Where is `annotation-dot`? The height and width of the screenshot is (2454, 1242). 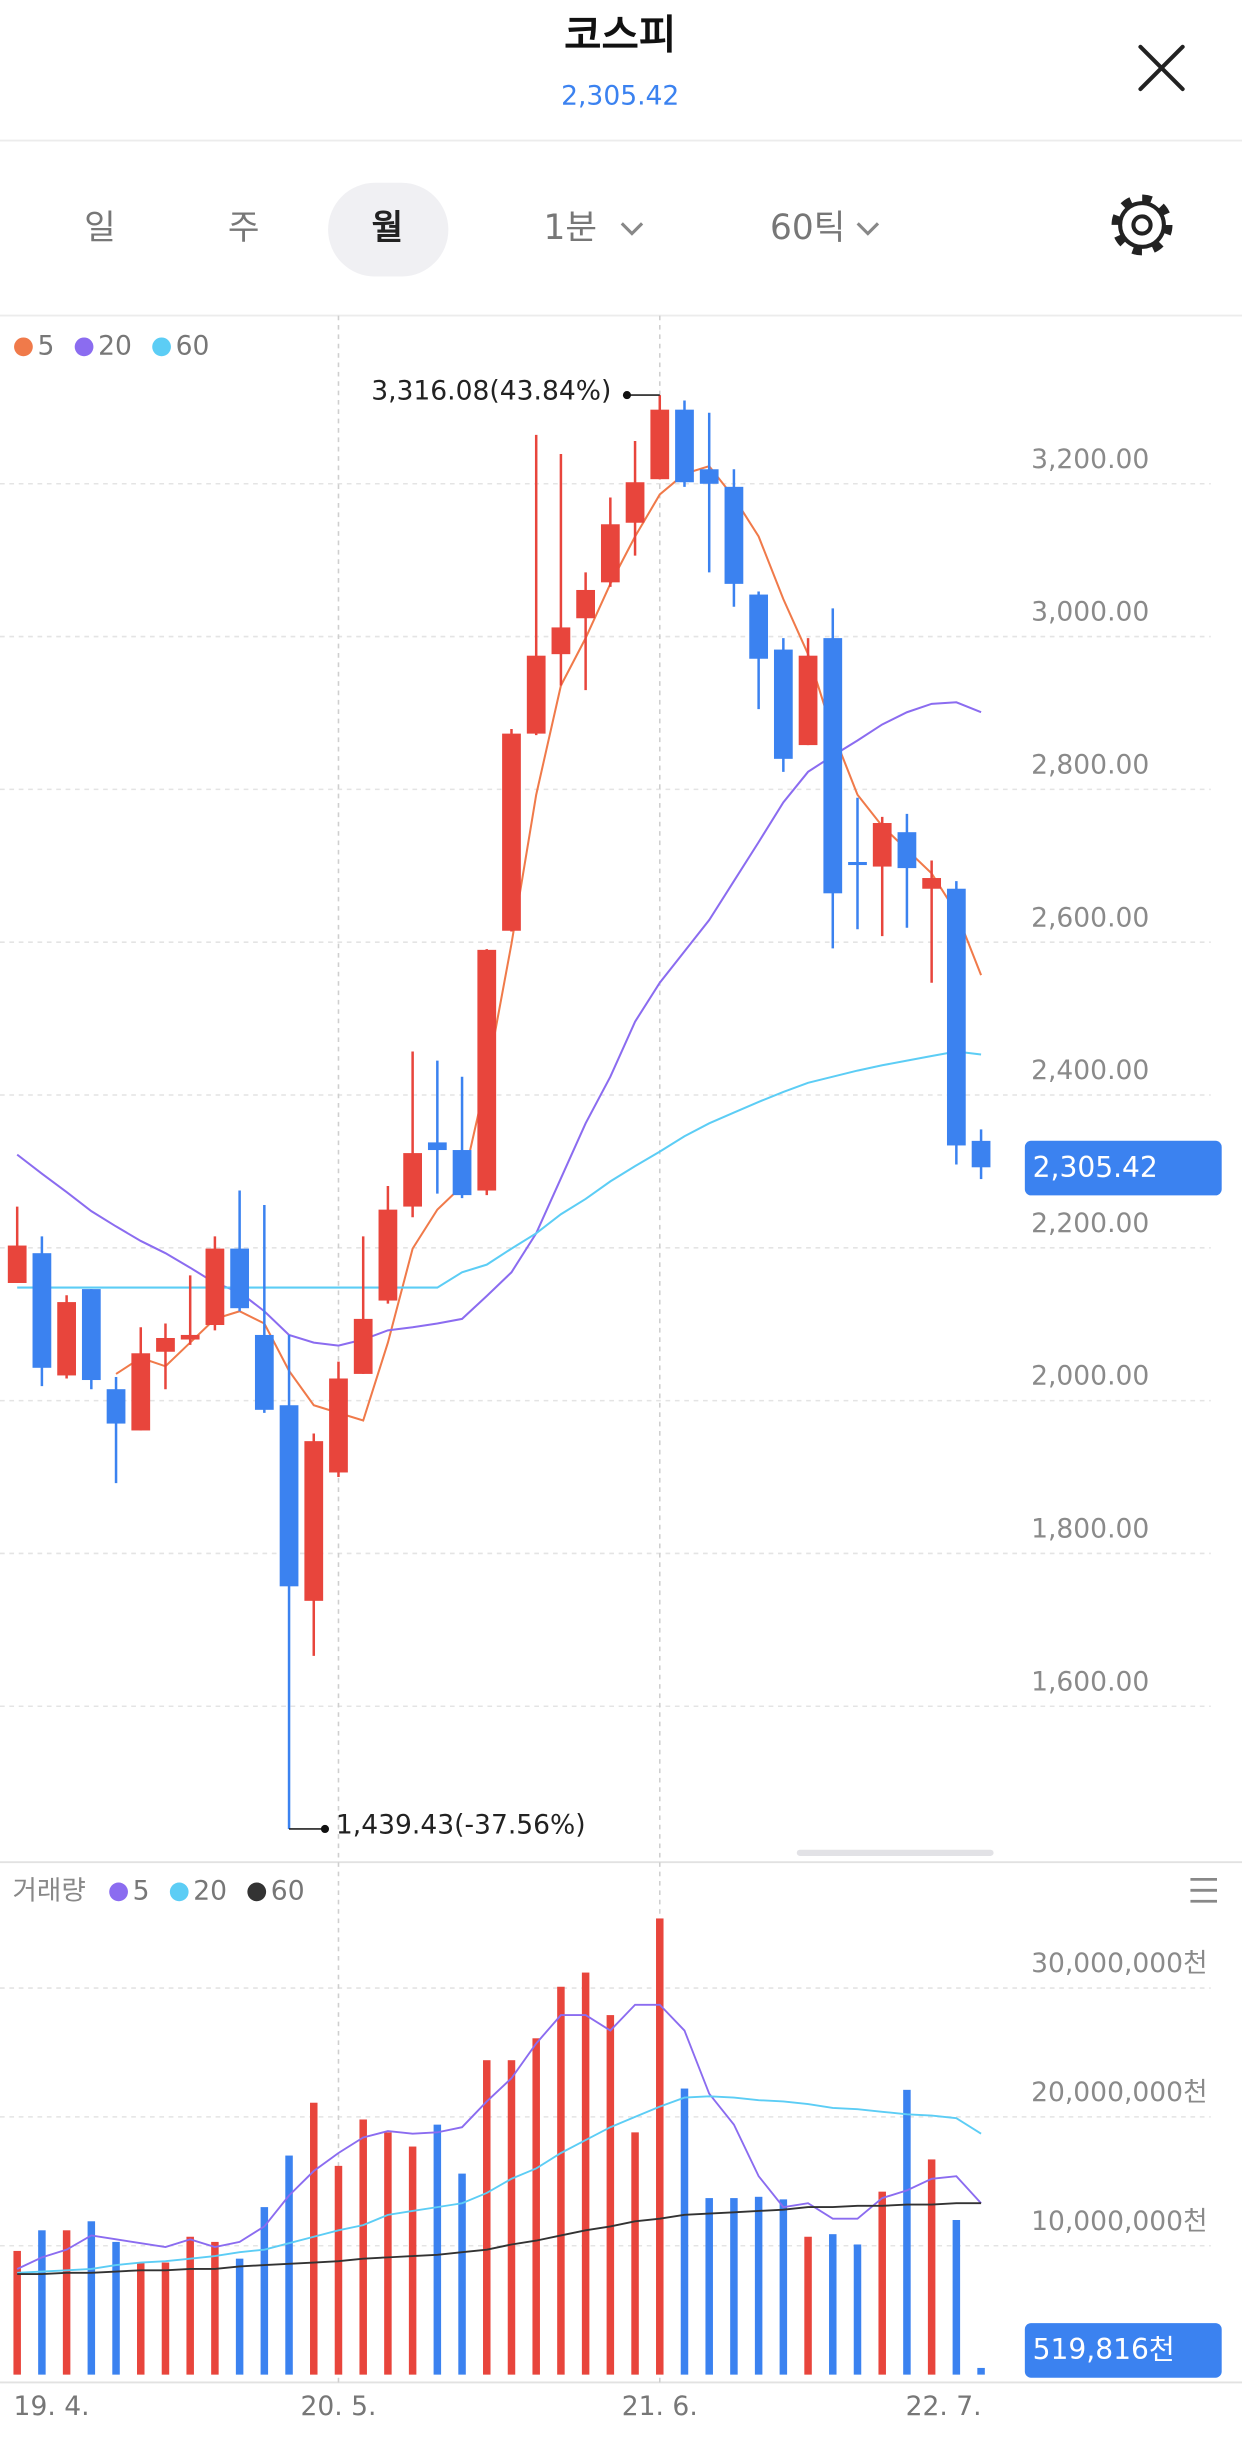
annotation-dot is located at coordinates (627, 395).